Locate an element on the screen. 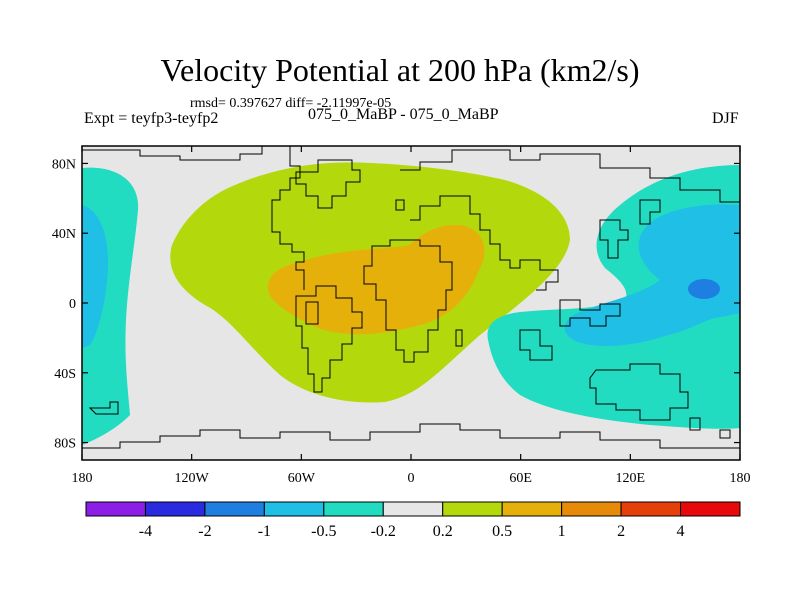  x-tick-label: 120W is located at coordinates (192, 478).